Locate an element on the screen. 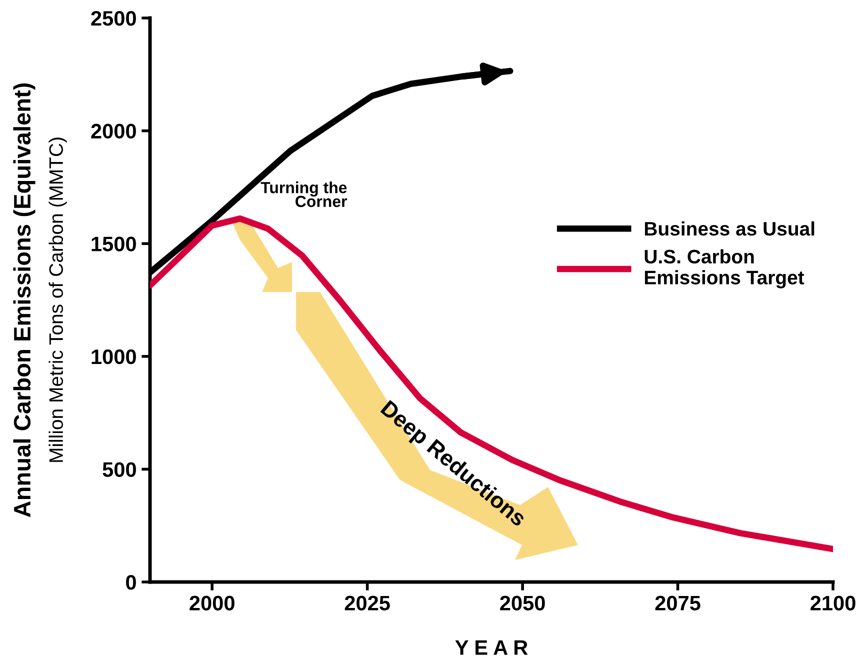 The height and width of the screenshot is (660, 856). y-tick-label: 2000 is located at coordinates (113, 131).